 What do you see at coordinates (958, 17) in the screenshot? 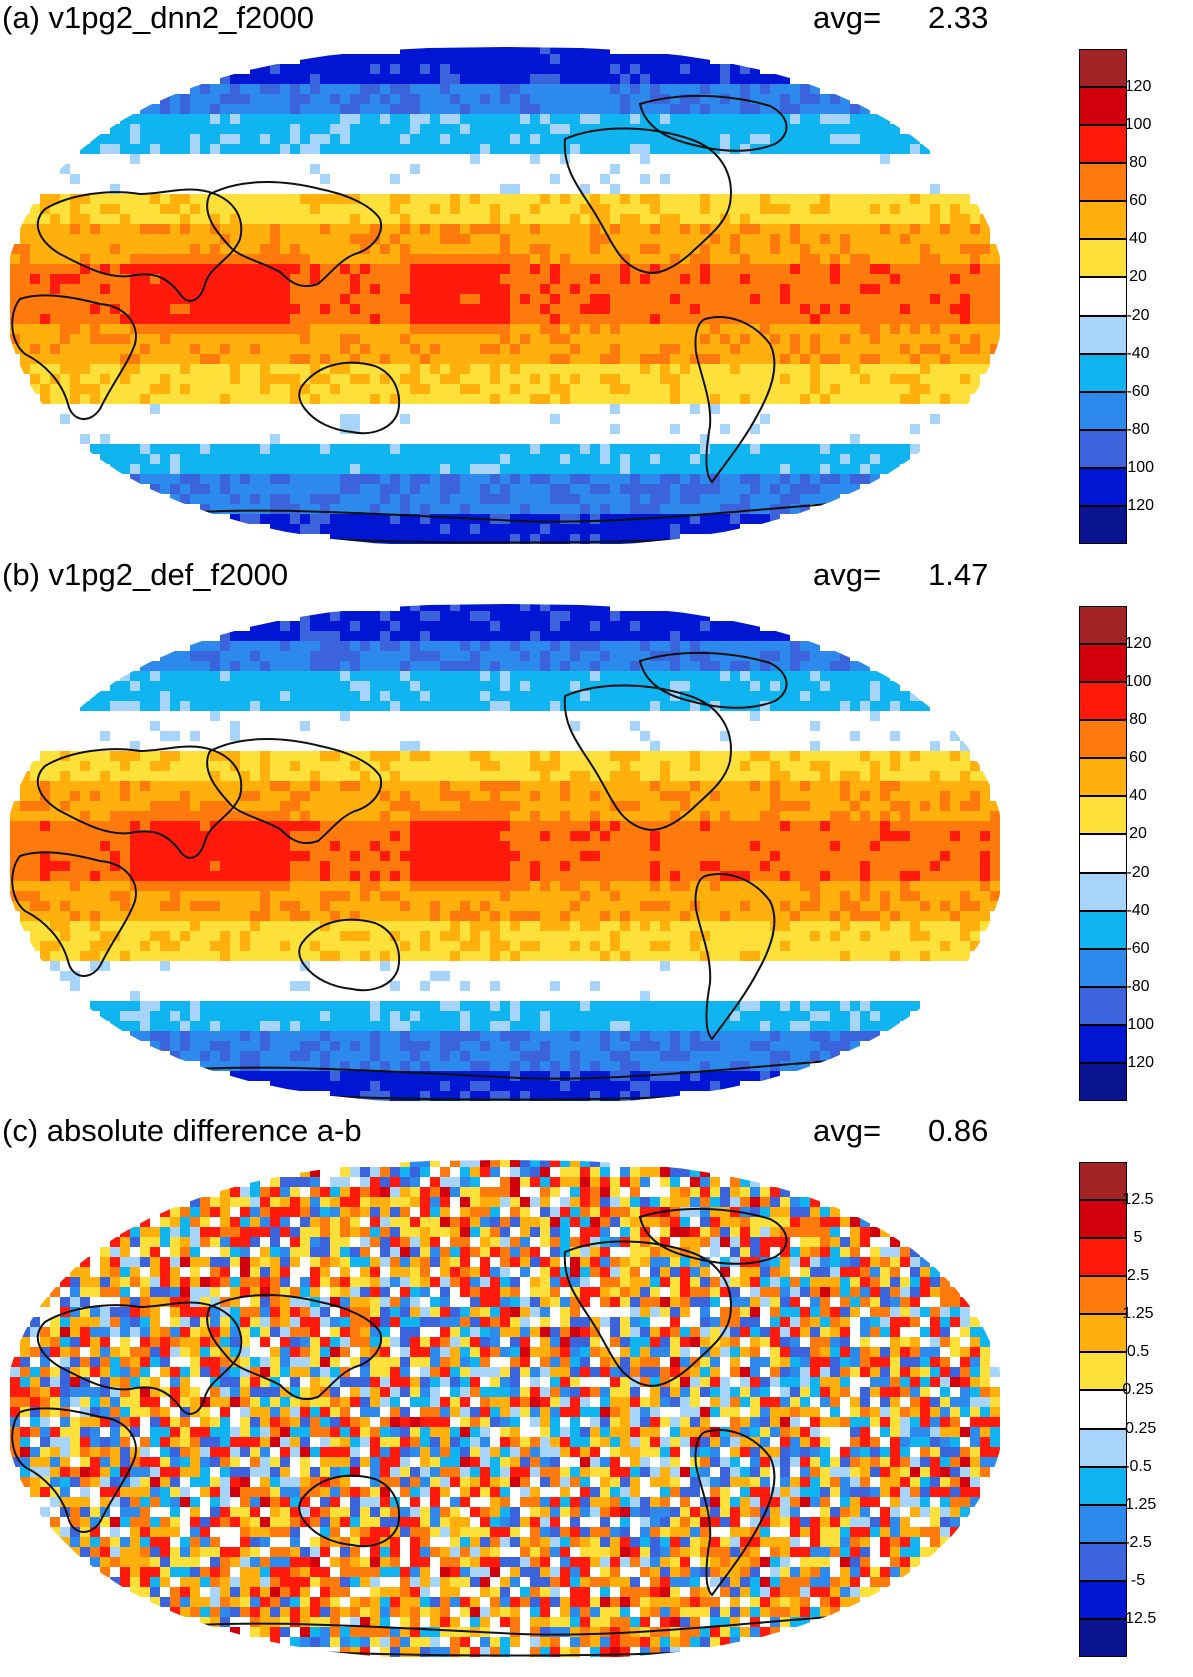
I see `avg-value: 2.33` at bounding box center [958, 17].